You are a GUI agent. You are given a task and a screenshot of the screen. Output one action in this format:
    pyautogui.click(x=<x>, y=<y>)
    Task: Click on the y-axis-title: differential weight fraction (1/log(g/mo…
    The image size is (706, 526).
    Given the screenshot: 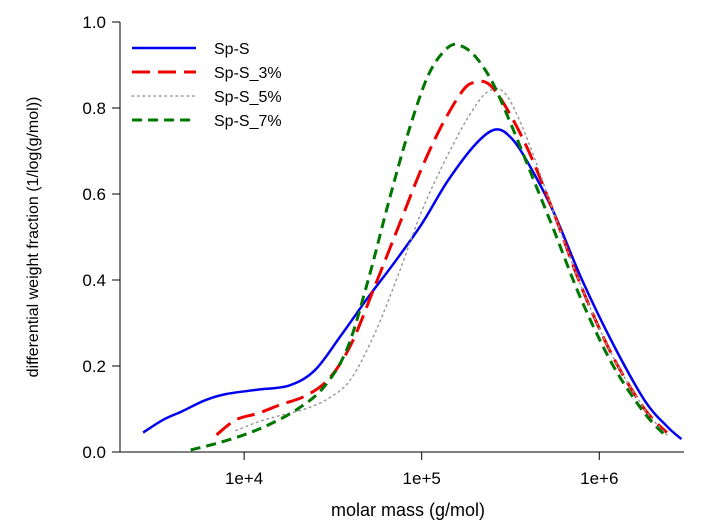 What is the action you would take?
    pyautogui.click(x=33, y=237)
    